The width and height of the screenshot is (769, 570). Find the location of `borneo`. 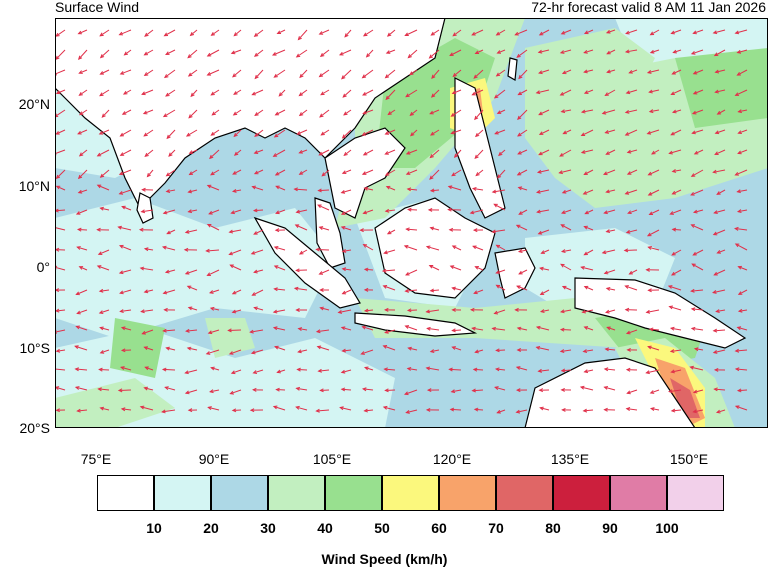

borneo is located at coordinates (435, 248).